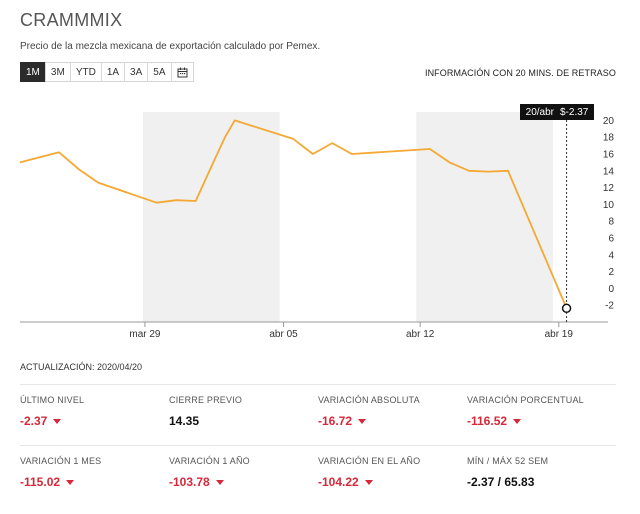  Describe the element at coordinates (57, 72) in the screenshot. I see `range-button-3m: 3M` at that location.